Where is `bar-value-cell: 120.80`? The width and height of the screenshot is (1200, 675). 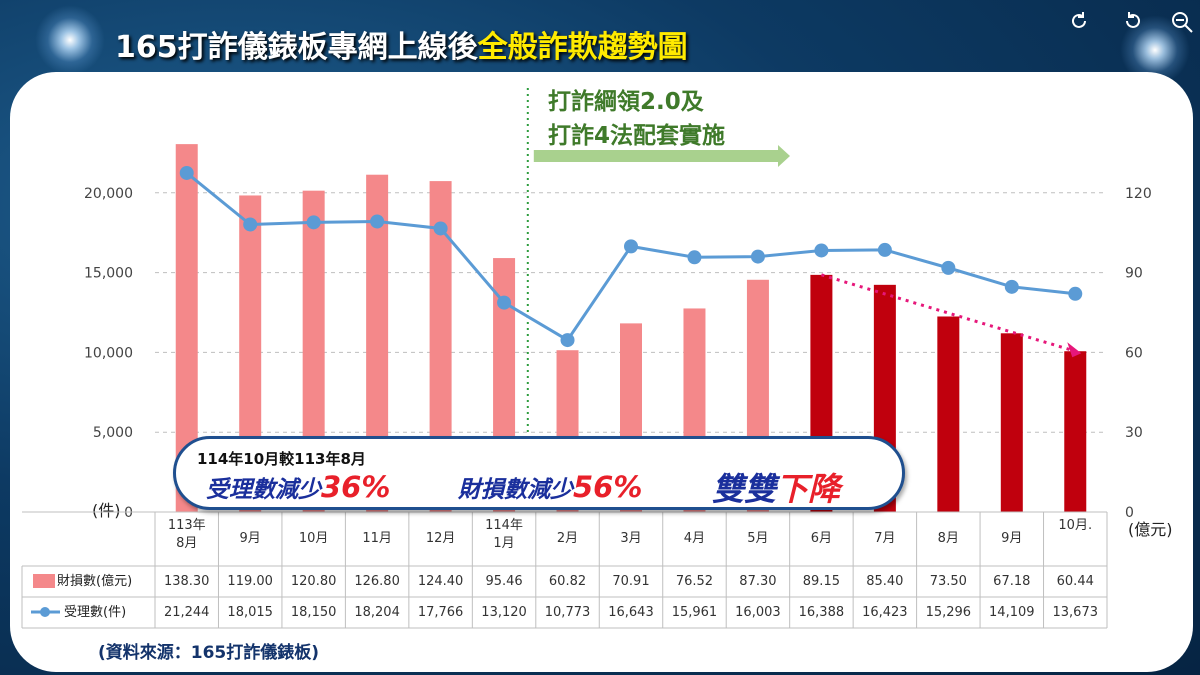 bar-value-cell: 120.80 is located at coordinates (313, 581).